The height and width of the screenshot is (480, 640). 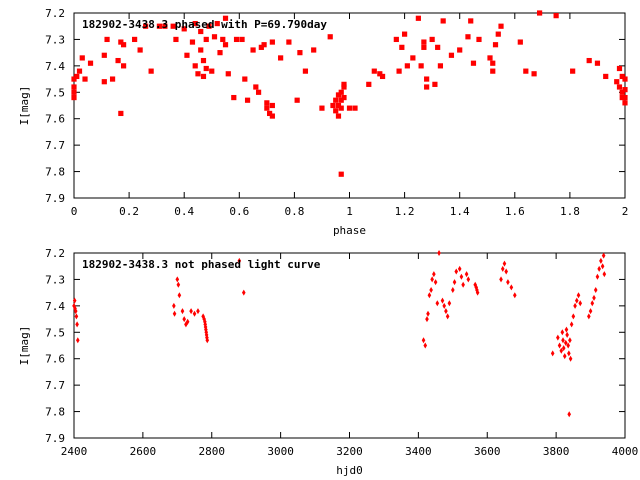 I want to click on phased-y-tick-label: 7.2, so click(x=55, y=13).